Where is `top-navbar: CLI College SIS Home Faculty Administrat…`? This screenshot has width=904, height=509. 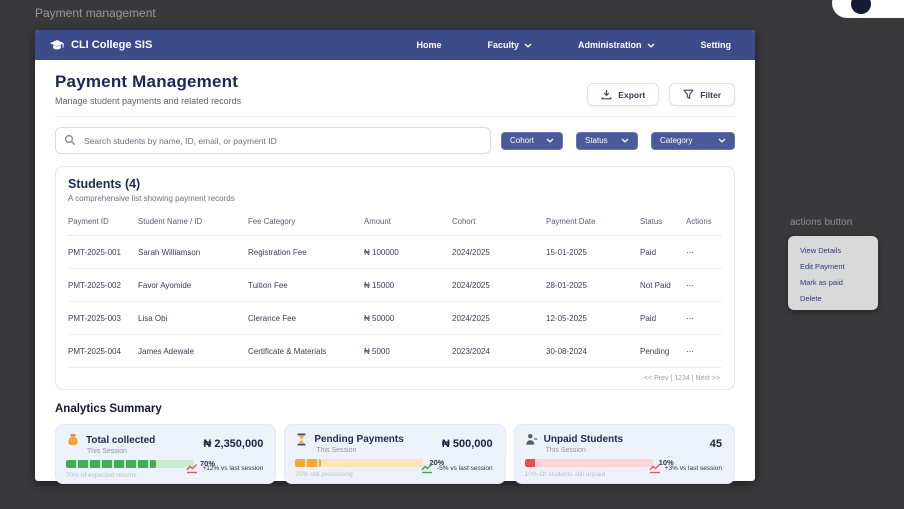
top-navbar: CLI College SIS Home Faculty Administrat… is located at coordinates (395, 45).